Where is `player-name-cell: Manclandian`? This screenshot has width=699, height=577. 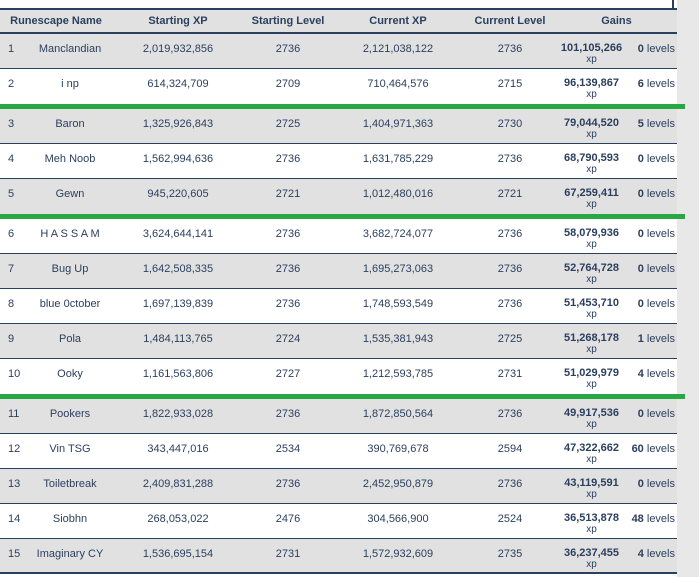 player-name-cell: Manclandian is located at coordinates (70, 49).